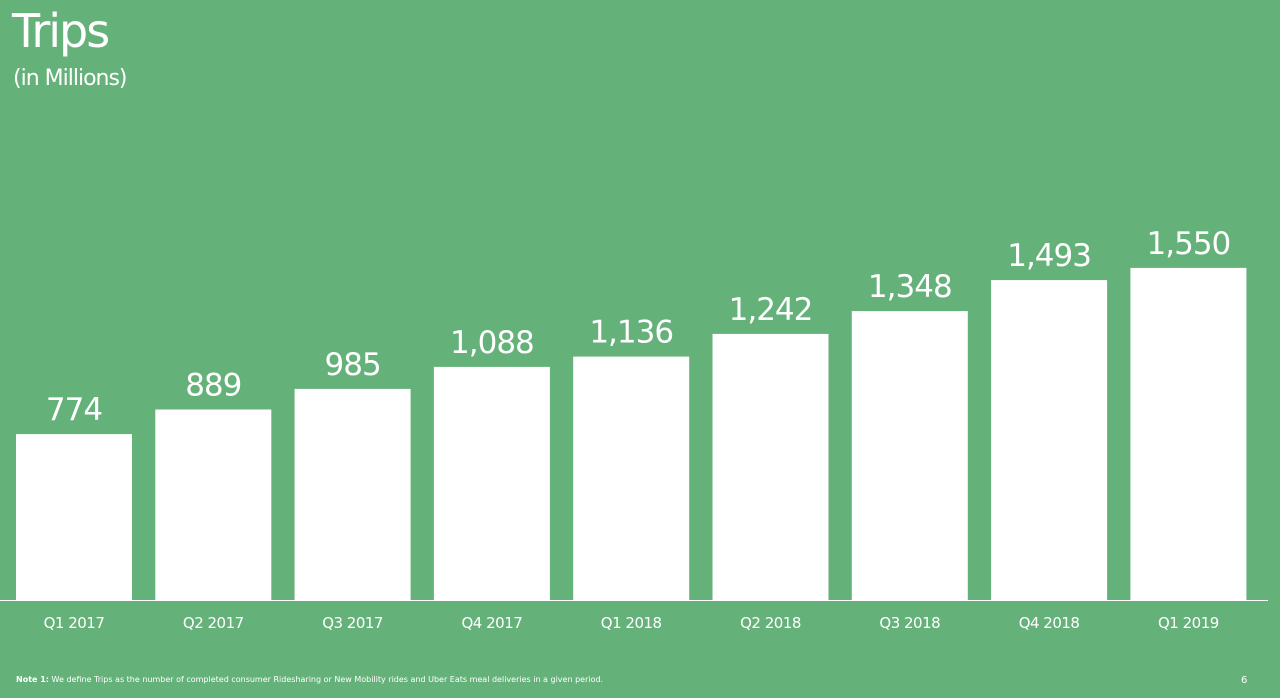 The image size is (1280, 698). Describe the element at coordinates (770, 623) in the screenshot. I see `category-label-q2-2018: Q2 2018` at that location.